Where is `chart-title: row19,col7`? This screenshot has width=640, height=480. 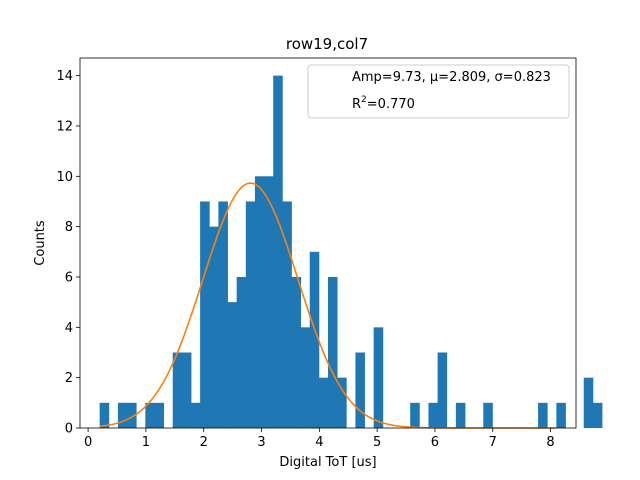 chart-title: row19,col7 is located at coordinates (327, 44).